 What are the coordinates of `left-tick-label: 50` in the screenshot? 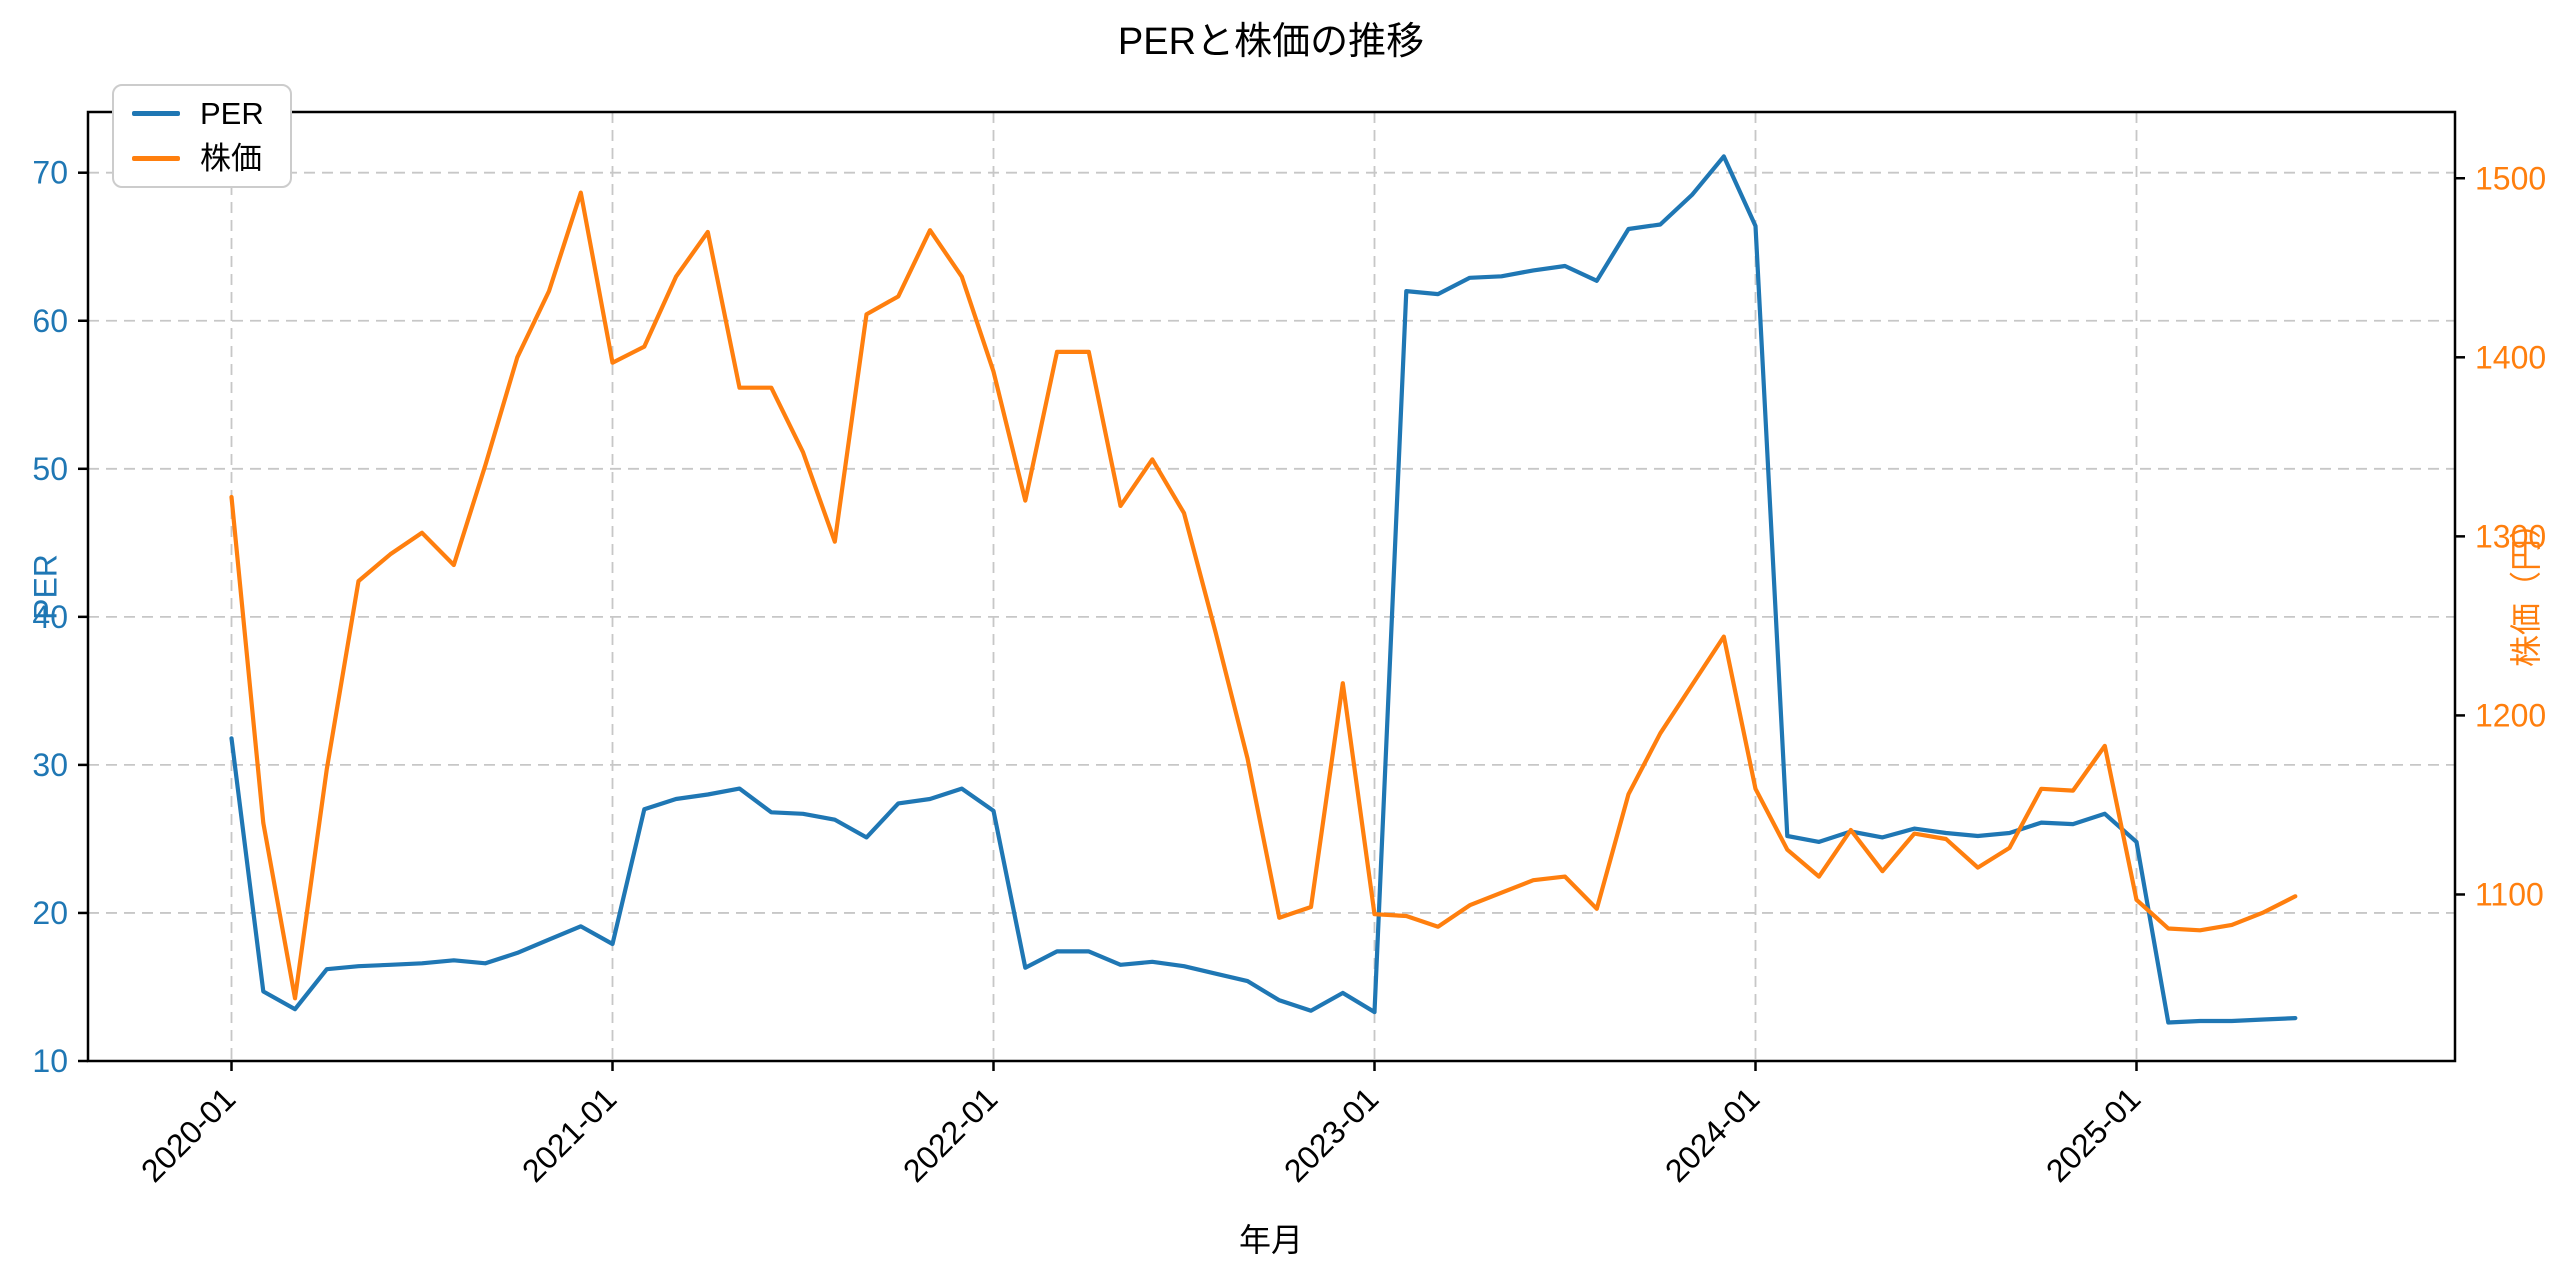 It's located at (50, 469).